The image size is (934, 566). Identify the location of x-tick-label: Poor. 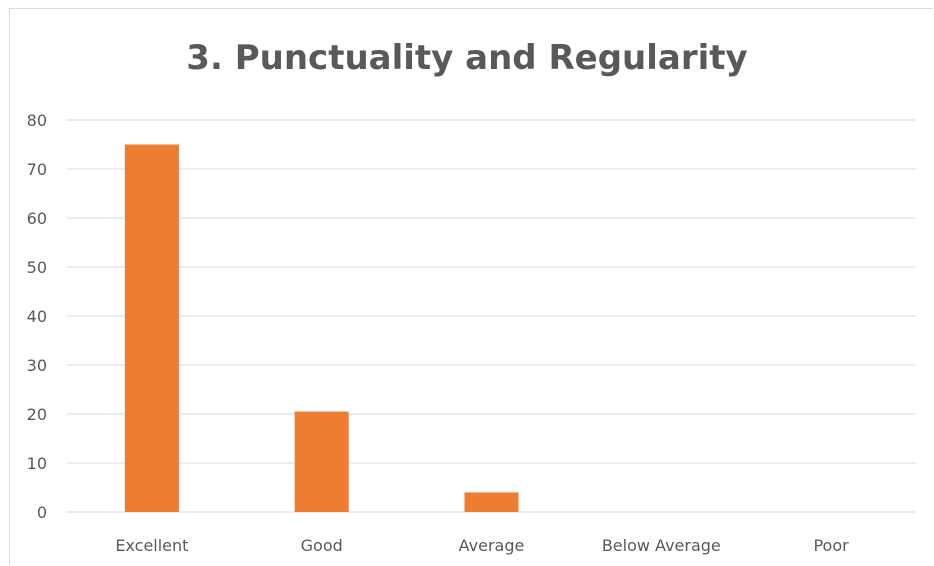
(831, 545).